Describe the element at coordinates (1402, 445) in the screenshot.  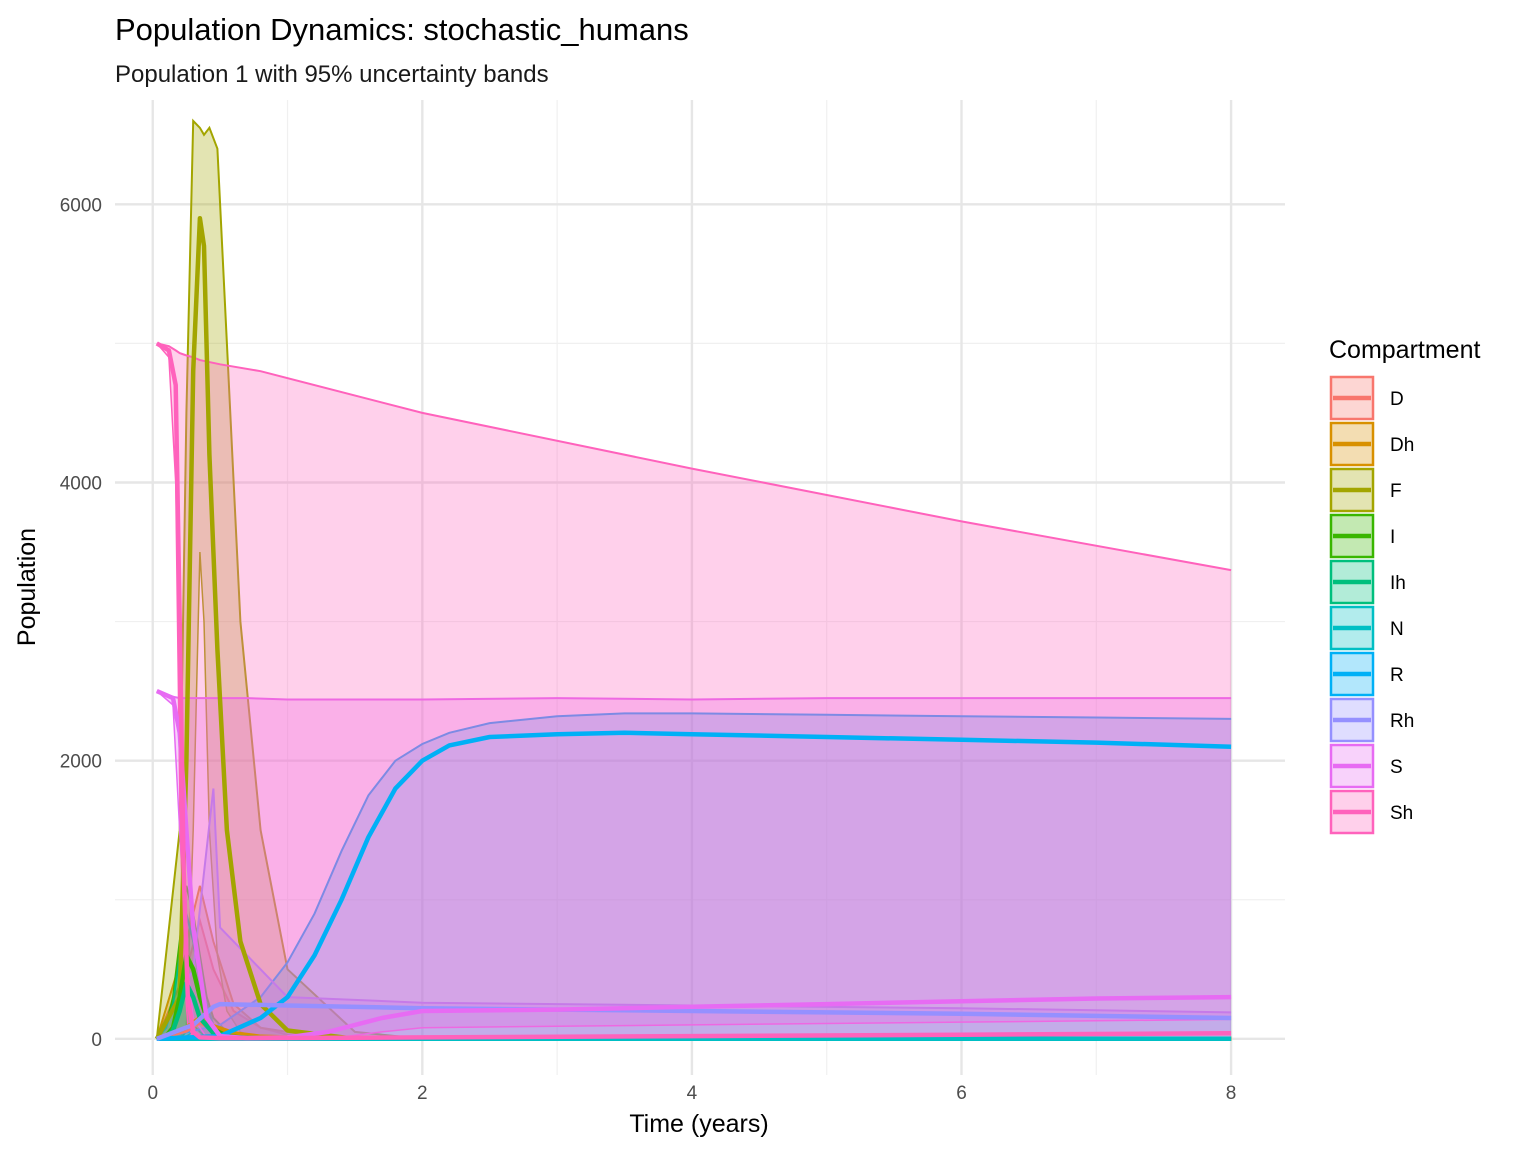
I see `legend-label-Dh: Dh` at that location.